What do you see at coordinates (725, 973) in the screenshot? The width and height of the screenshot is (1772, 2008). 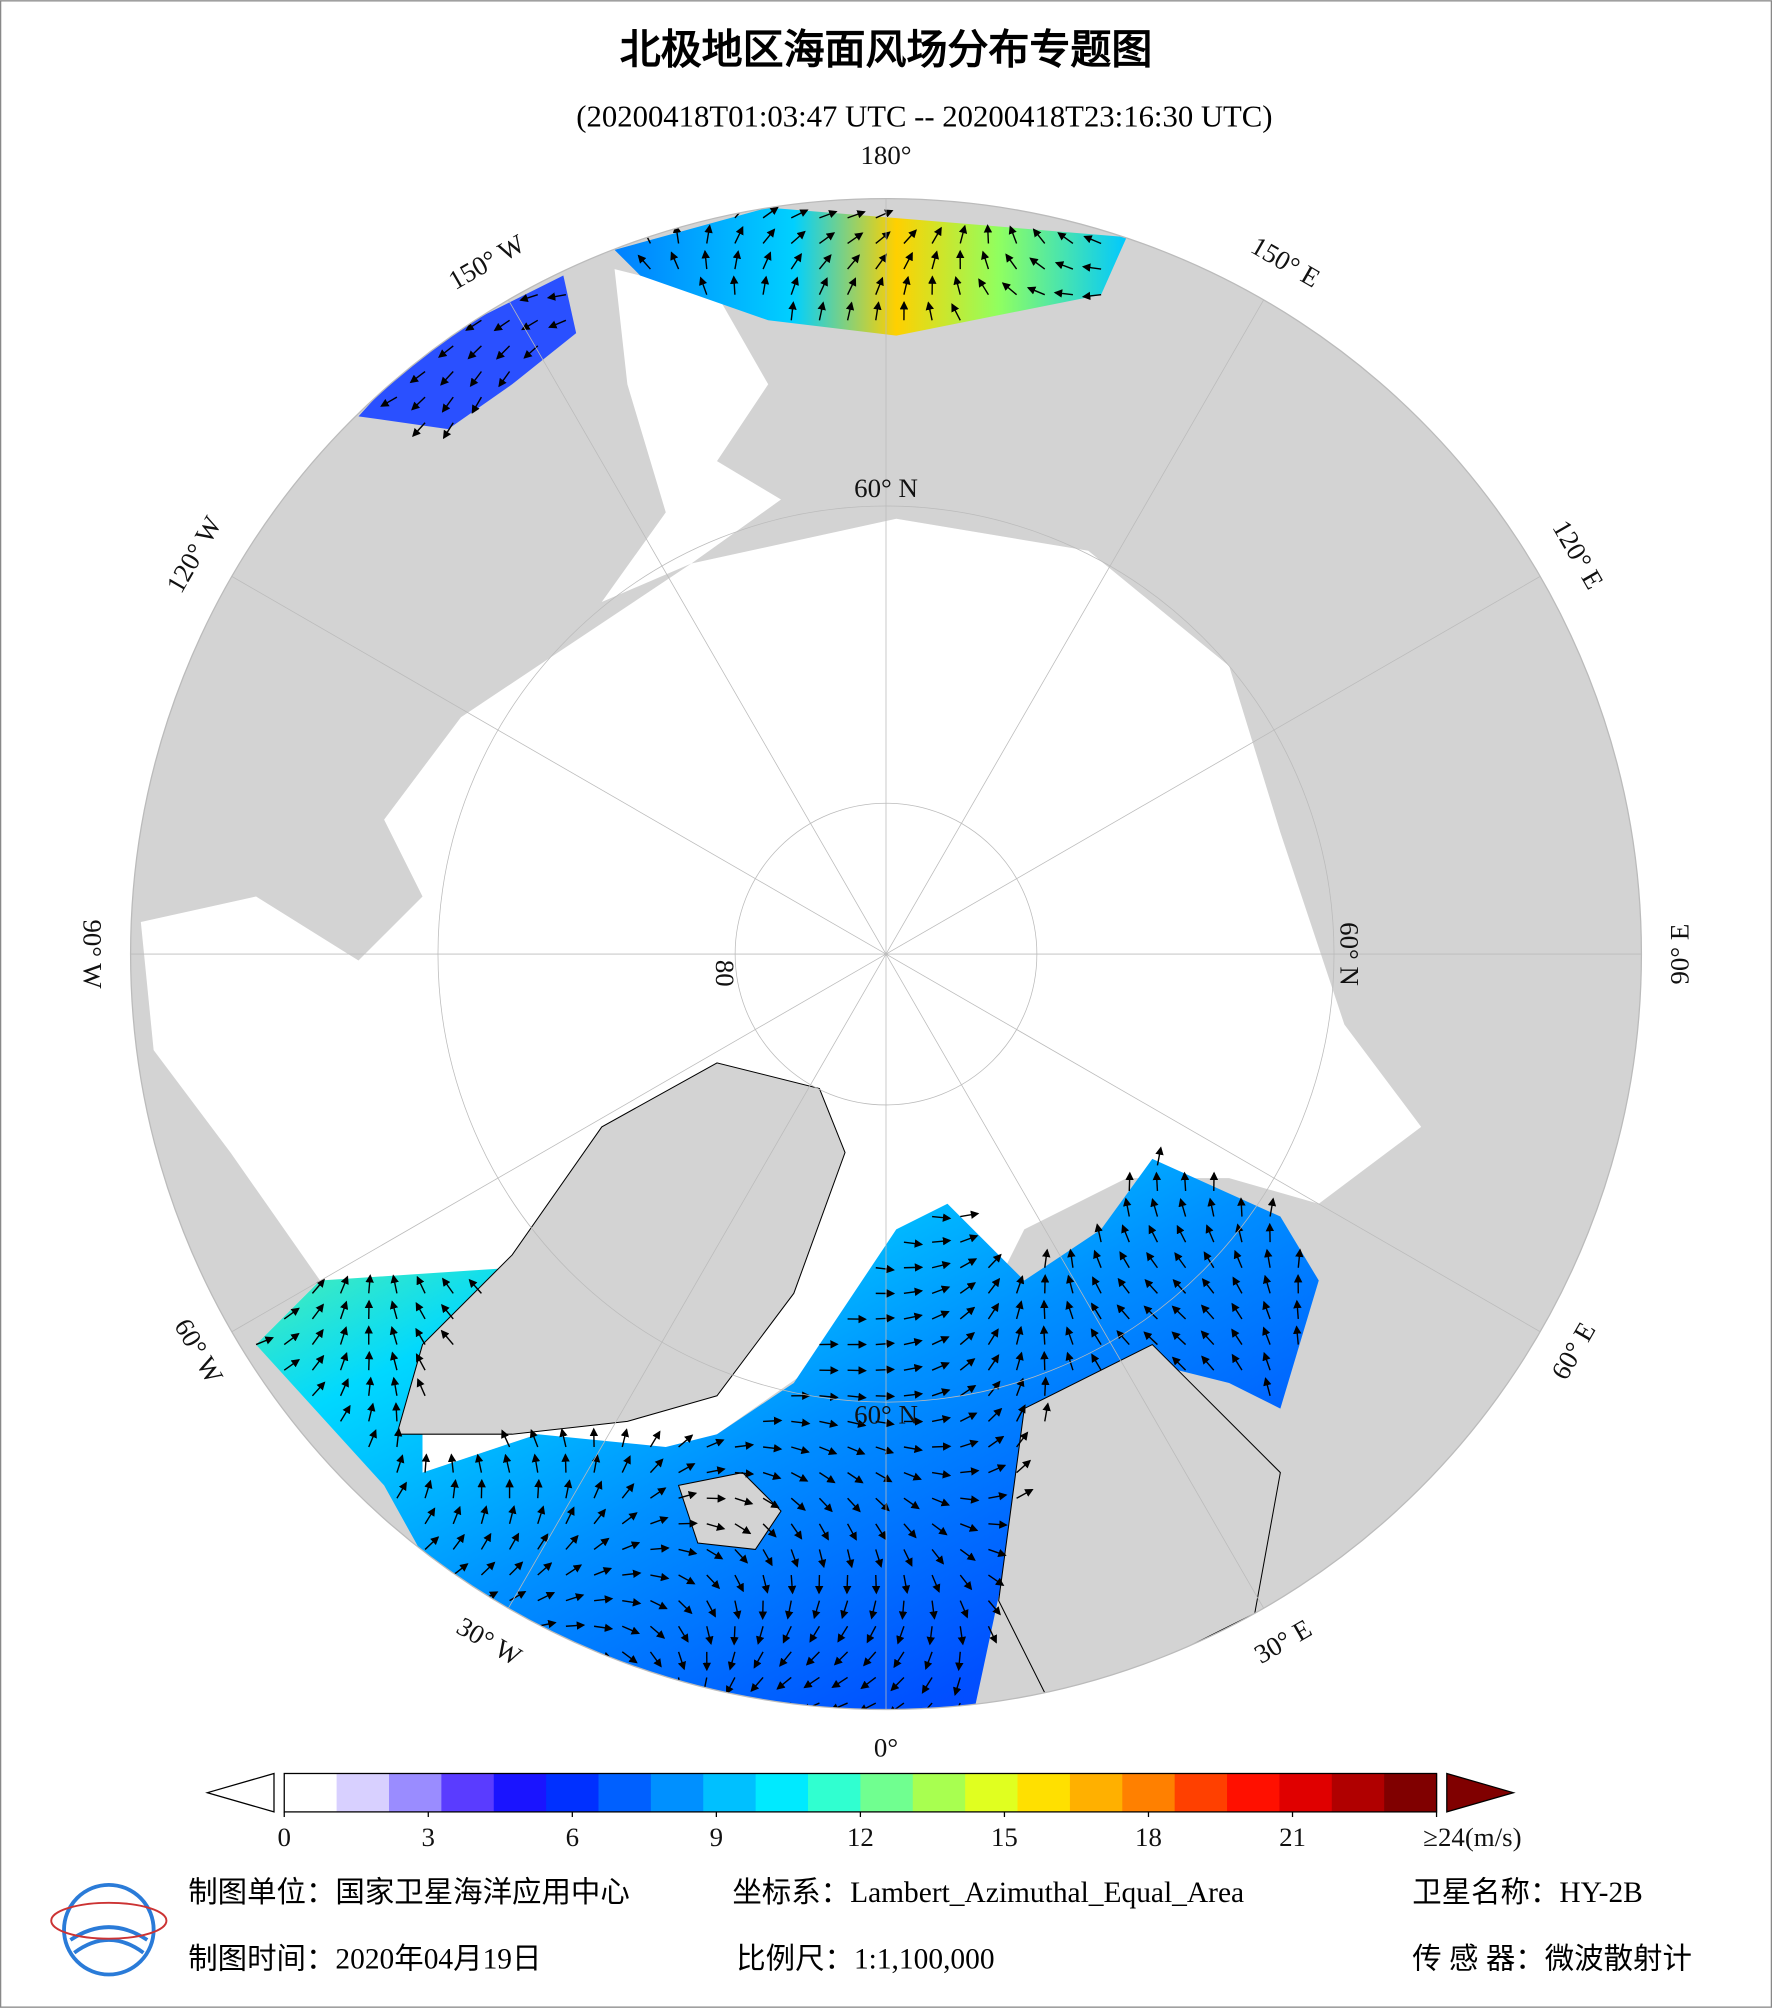 I see `parallel-label: 80` at bounding box center [725, 973].